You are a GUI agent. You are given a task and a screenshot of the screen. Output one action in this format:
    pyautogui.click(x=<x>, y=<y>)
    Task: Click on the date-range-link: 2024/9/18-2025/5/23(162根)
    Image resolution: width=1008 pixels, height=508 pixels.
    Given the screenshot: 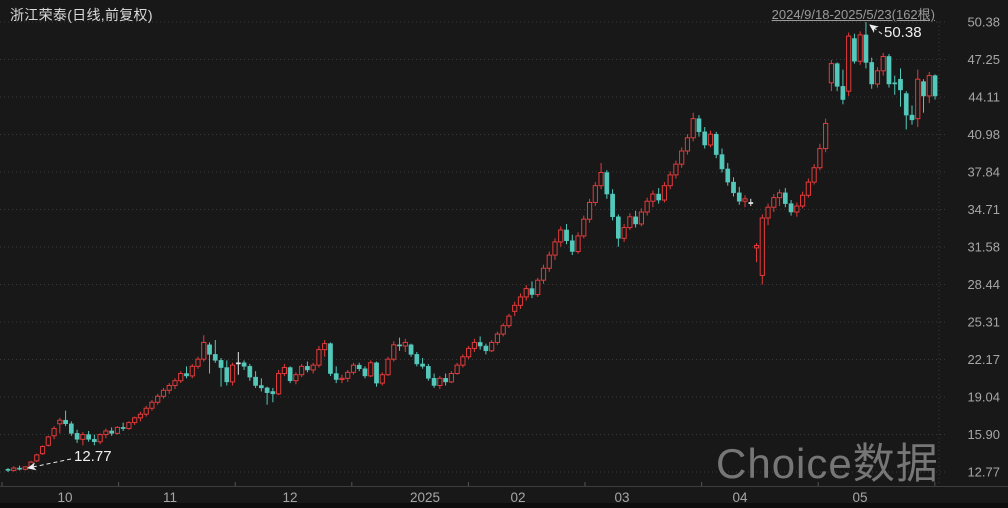 What is the action you would take?
    pyautogui.click(x=853, y=14)
    